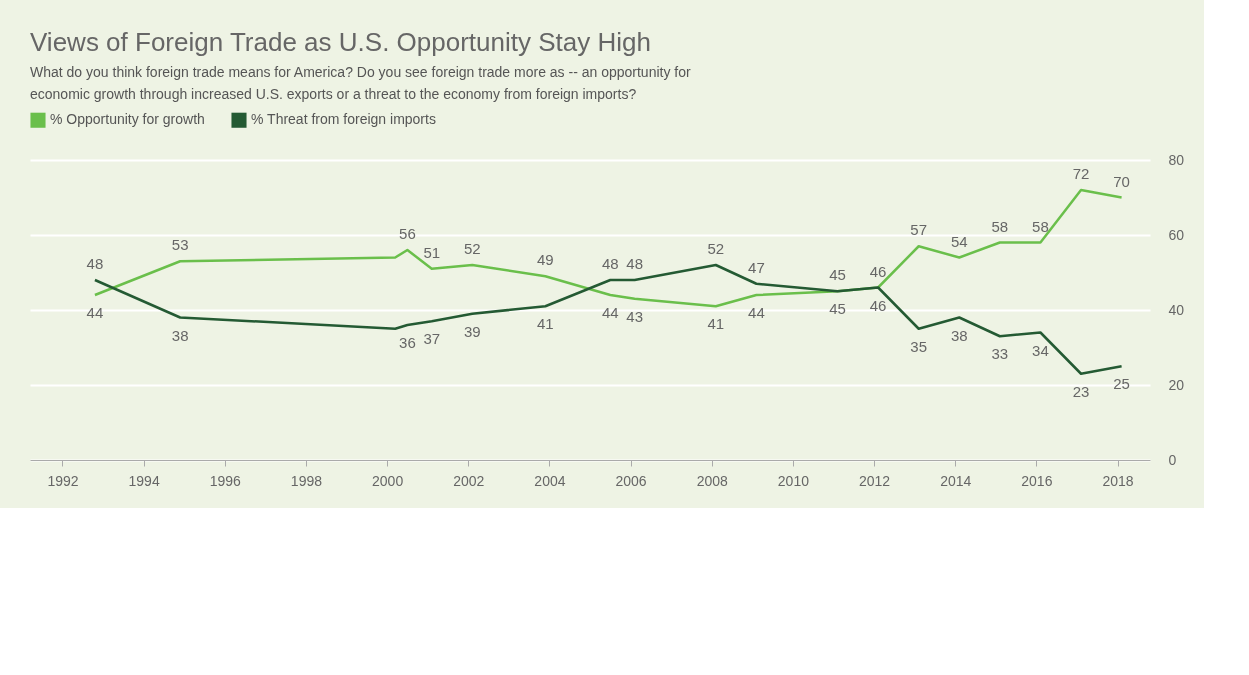  Describe the element at coordinates (432, 339) in the screenshot. I see `data-label: 37` at that location.